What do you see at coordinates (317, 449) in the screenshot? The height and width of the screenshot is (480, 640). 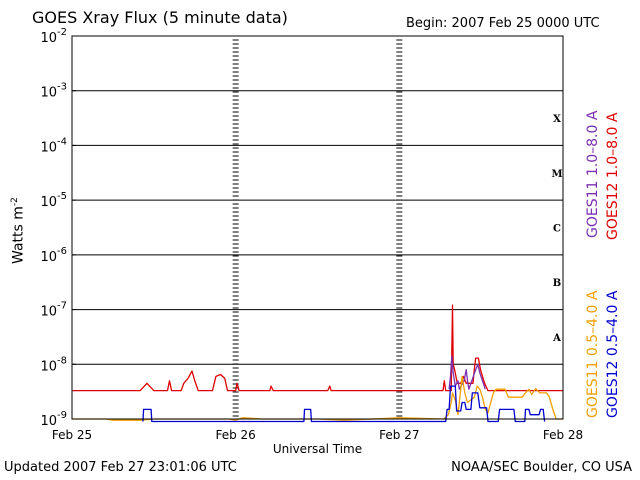 I see `x-axis-label: Universal Time` at bounding box center [317, 449].